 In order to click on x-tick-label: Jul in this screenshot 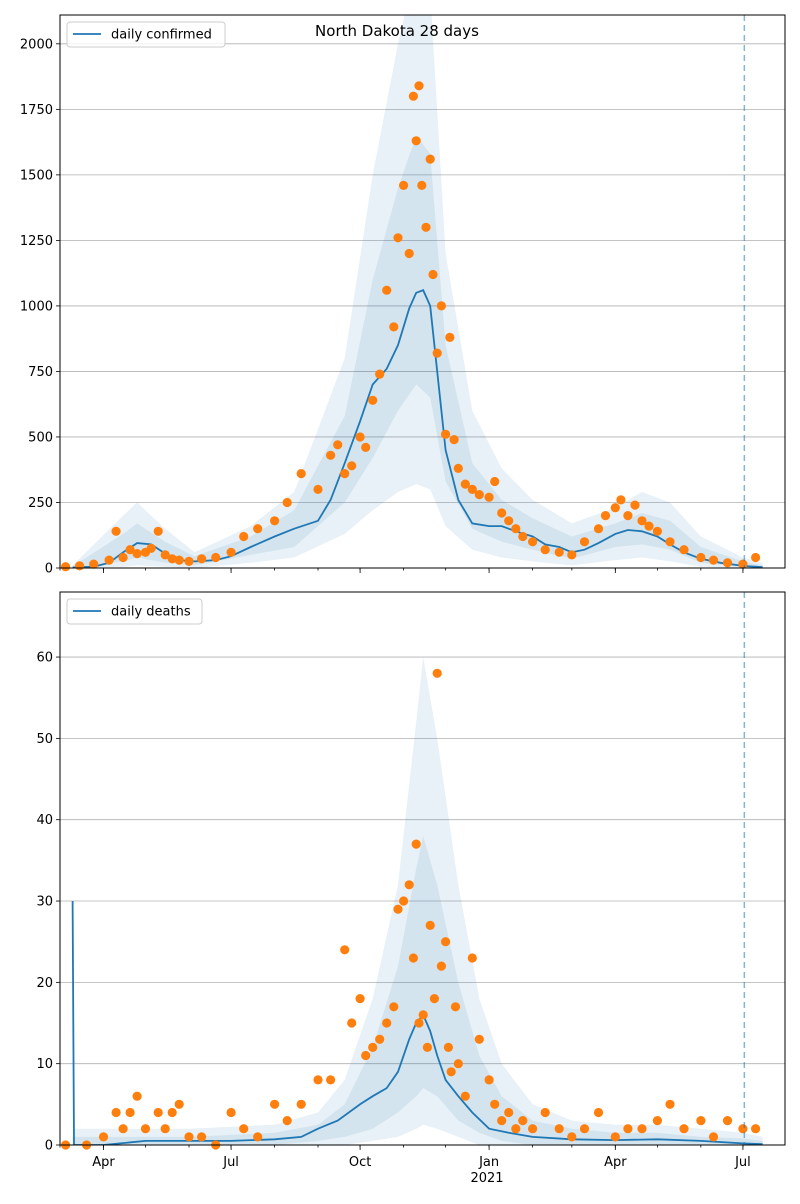, I will do `click(742, 1162)`.